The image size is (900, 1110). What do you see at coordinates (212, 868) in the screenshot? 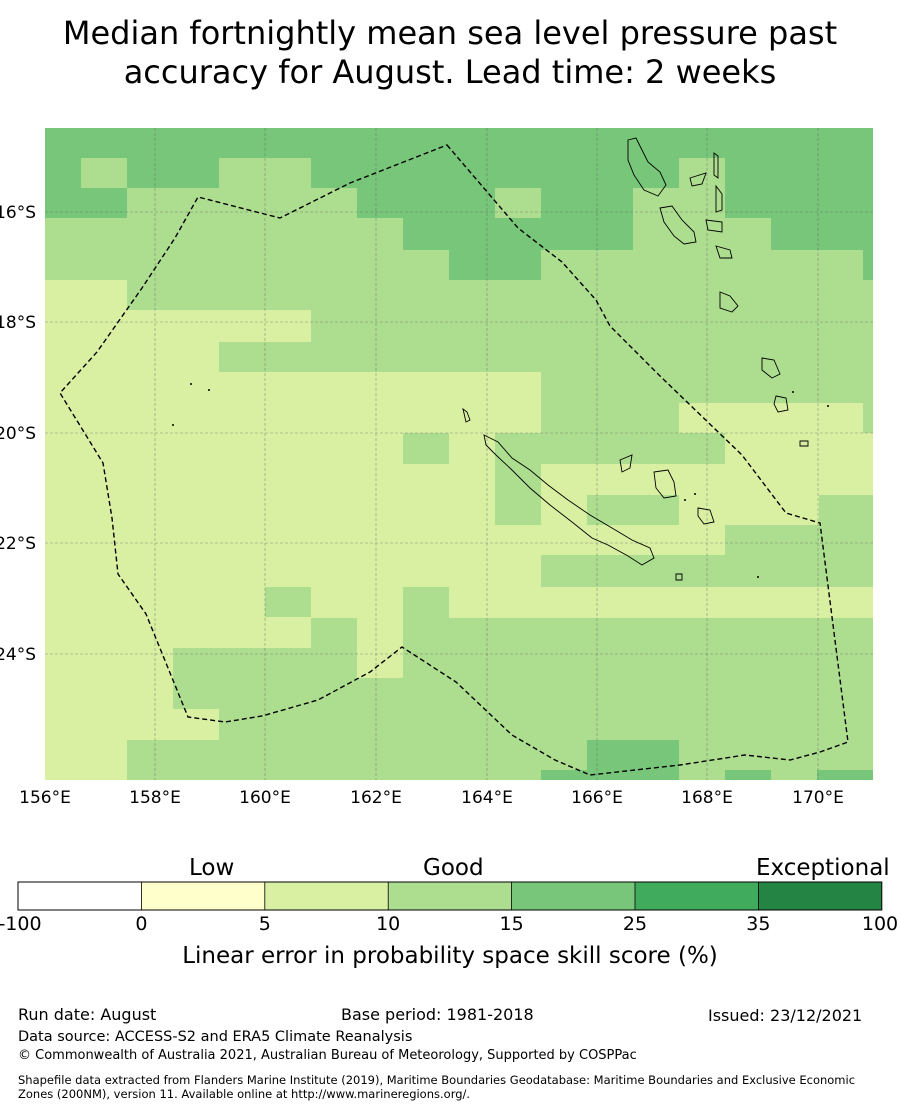
I see `colorbar-word-low: Low` at bounding box center [212, 868].